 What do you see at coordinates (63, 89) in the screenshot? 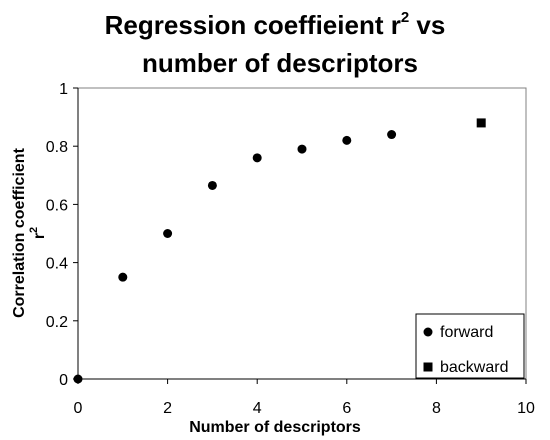
I see `y-tick-label: 1` at bounding box center [63, 89].